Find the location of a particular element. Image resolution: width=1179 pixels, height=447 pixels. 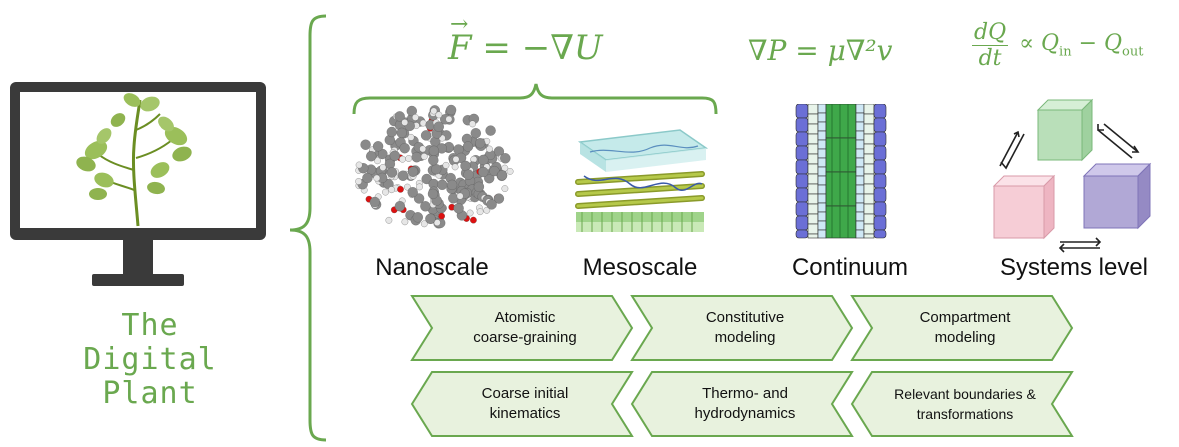

exchange-arrows-icon is located at coordinates (1069, 188).